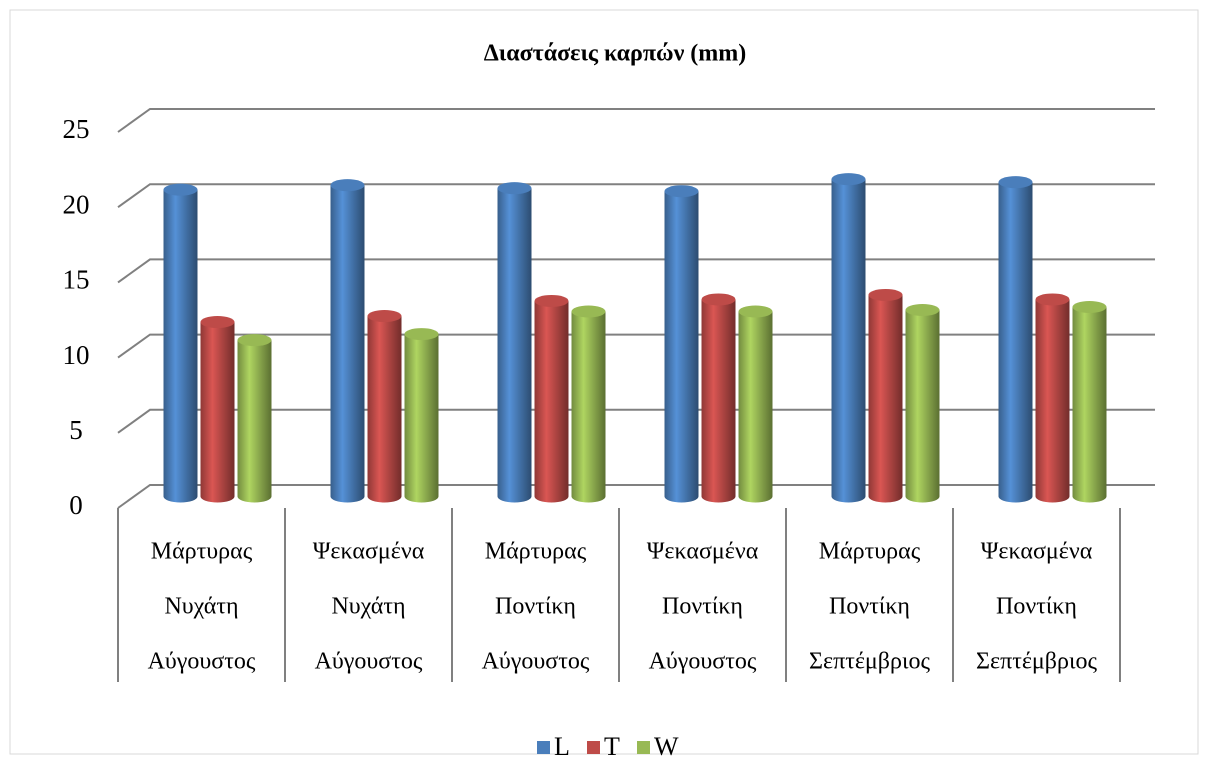  Describe the element at coordinates (76, 355) in the screenshot. I see `y-tick-label: 10` at that location.